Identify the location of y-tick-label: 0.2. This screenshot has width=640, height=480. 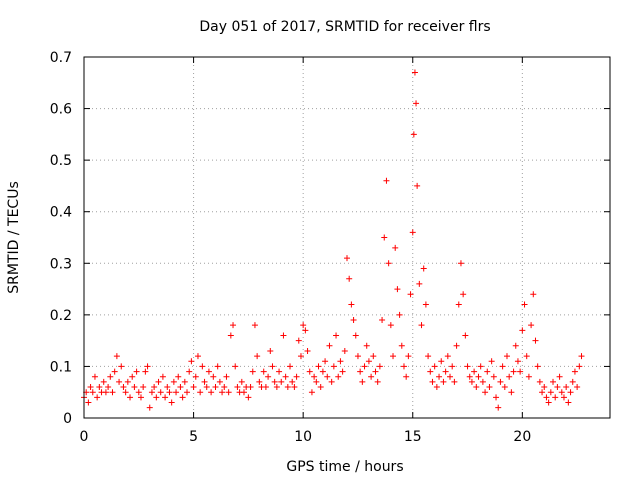
(61, 316).